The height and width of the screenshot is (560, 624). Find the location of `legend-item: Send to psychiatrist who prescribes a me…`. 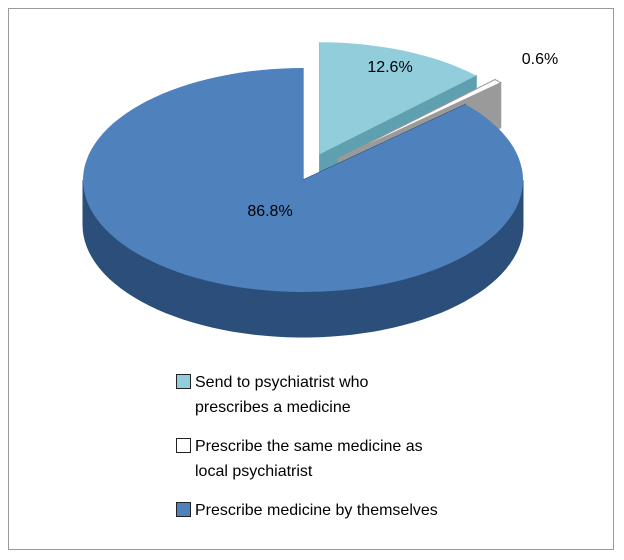

legend-item: Send to psychiatrist who prescribes a me… is located at coordinates (355, 395).